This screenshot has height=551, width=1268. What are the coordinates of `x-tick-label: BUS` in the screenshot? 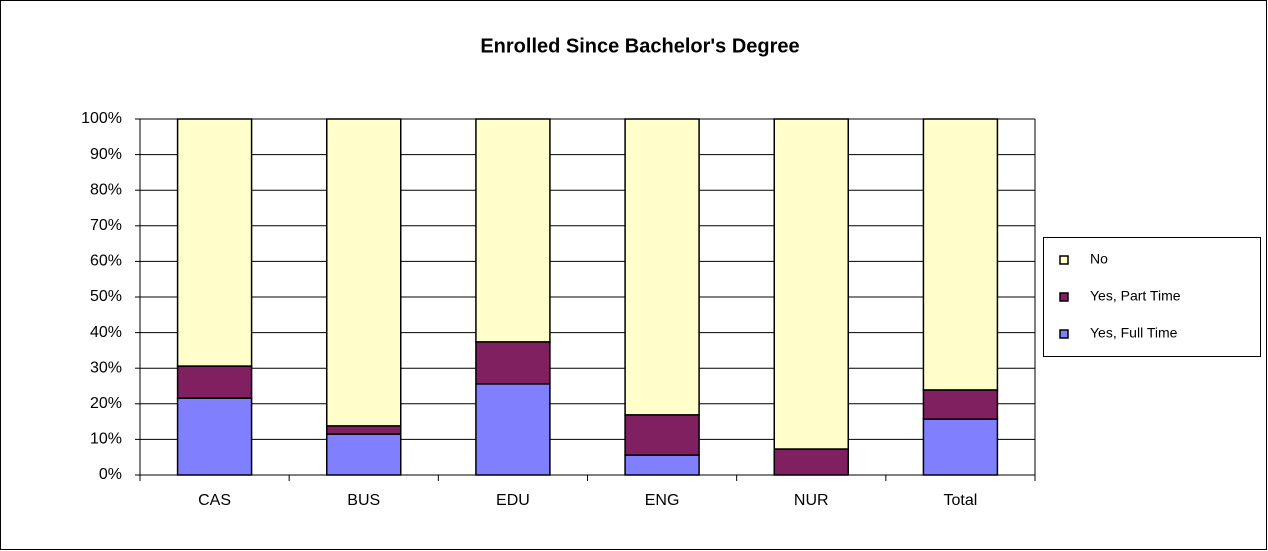 It's located at (363, 500).